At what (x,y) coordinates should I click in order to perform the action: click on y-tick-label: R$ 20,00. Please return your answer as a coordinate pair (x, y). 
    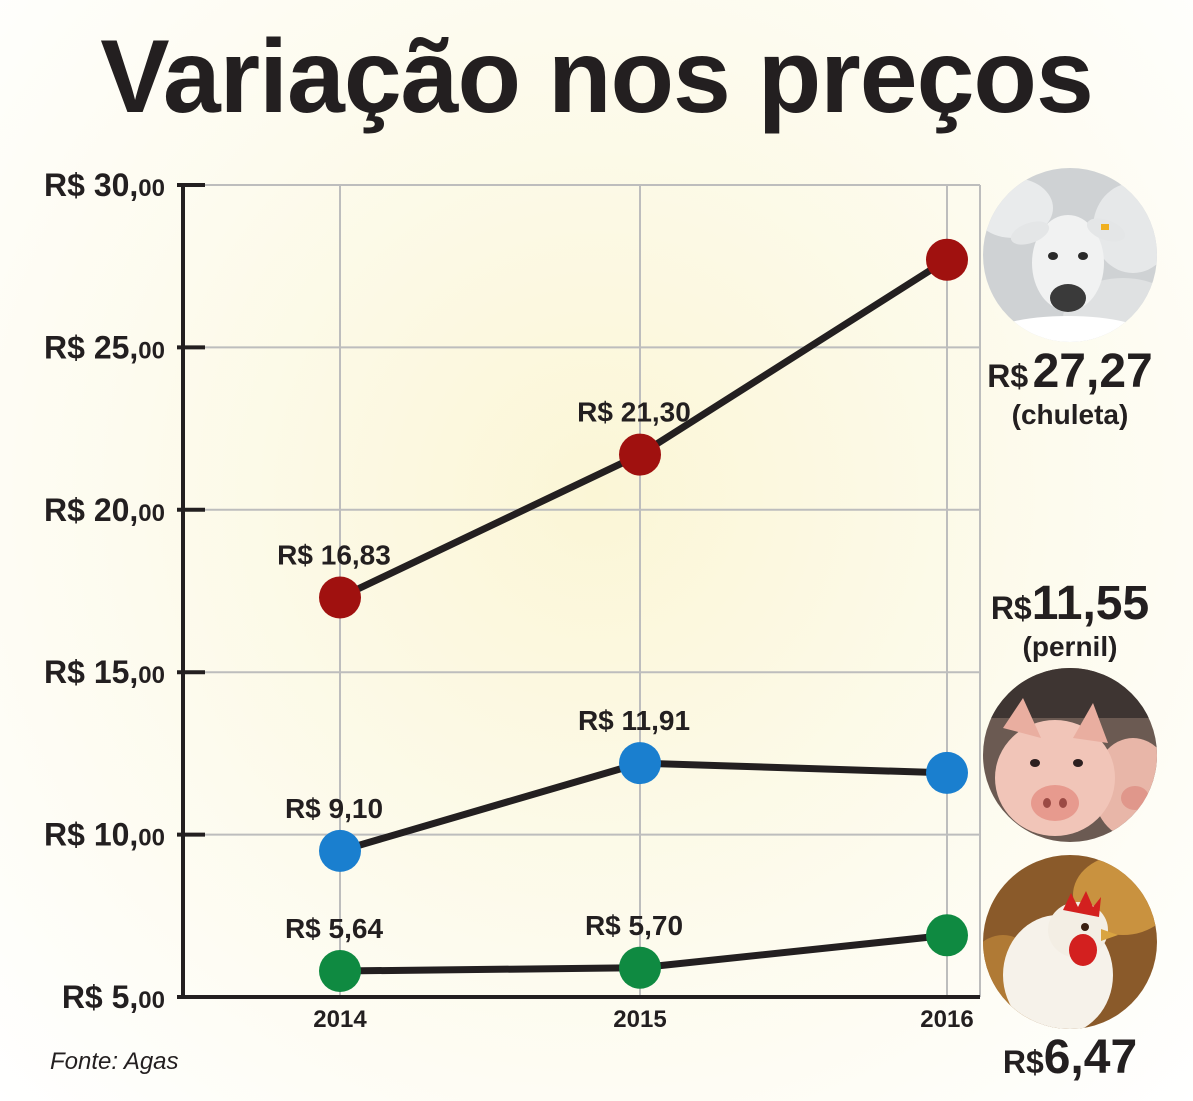
    Looking at the image, I should click on (104, 510).